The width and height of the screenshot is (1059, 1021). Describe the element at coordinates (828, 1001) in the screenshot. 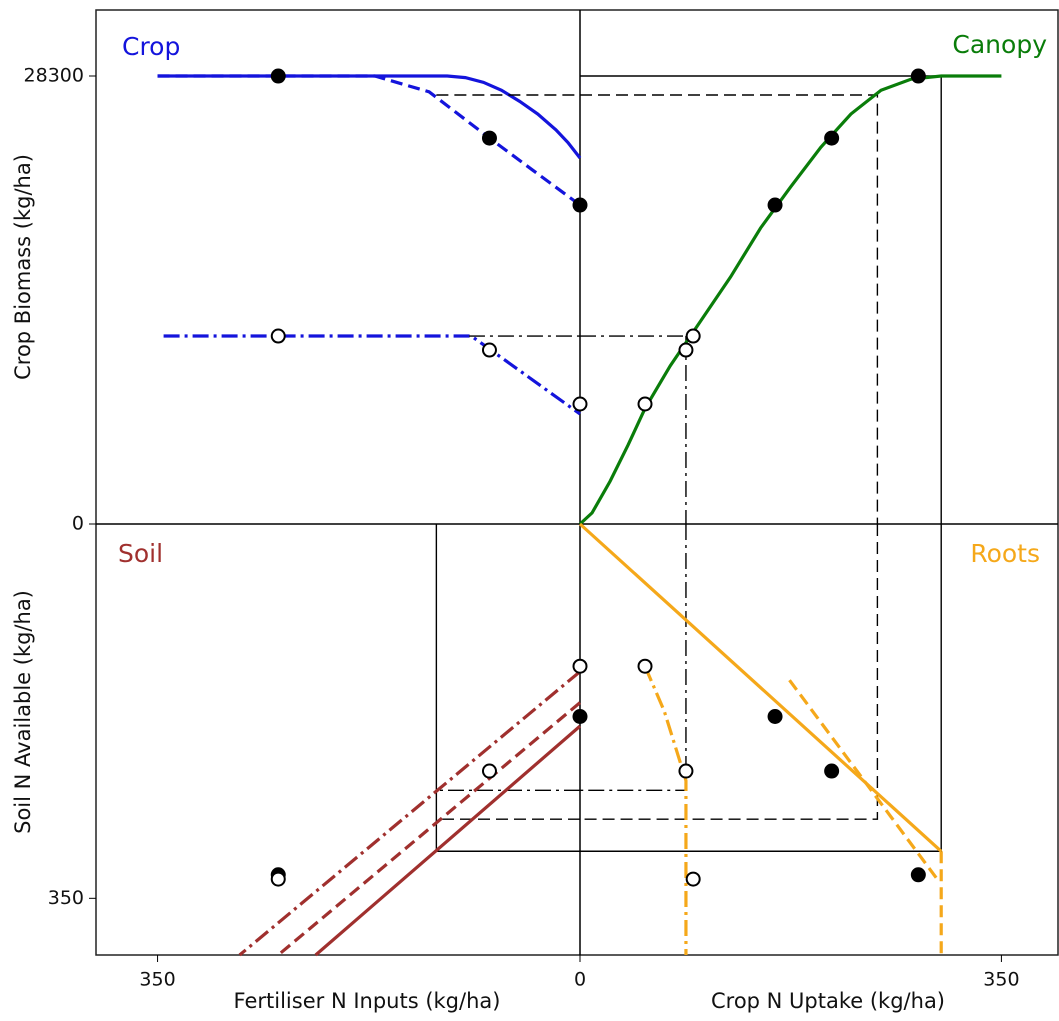

I see `x-axis-label-right: Crop N Uptake (kg/ha)` at that location.